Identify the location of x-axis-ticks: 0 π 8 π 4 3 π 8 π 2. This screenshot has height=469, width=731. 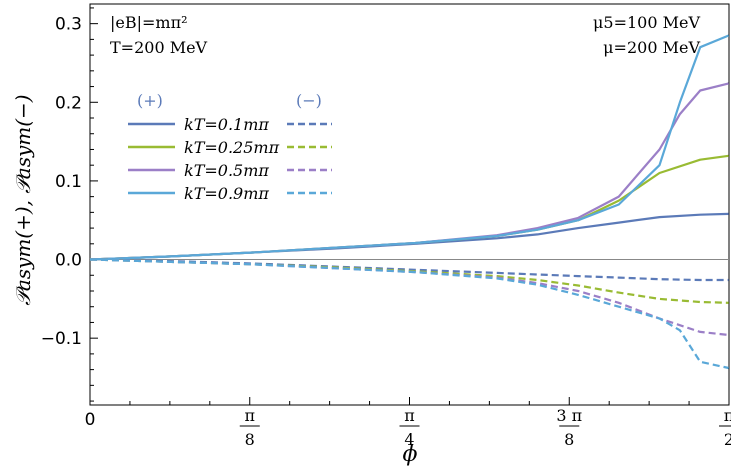
(408, 423).